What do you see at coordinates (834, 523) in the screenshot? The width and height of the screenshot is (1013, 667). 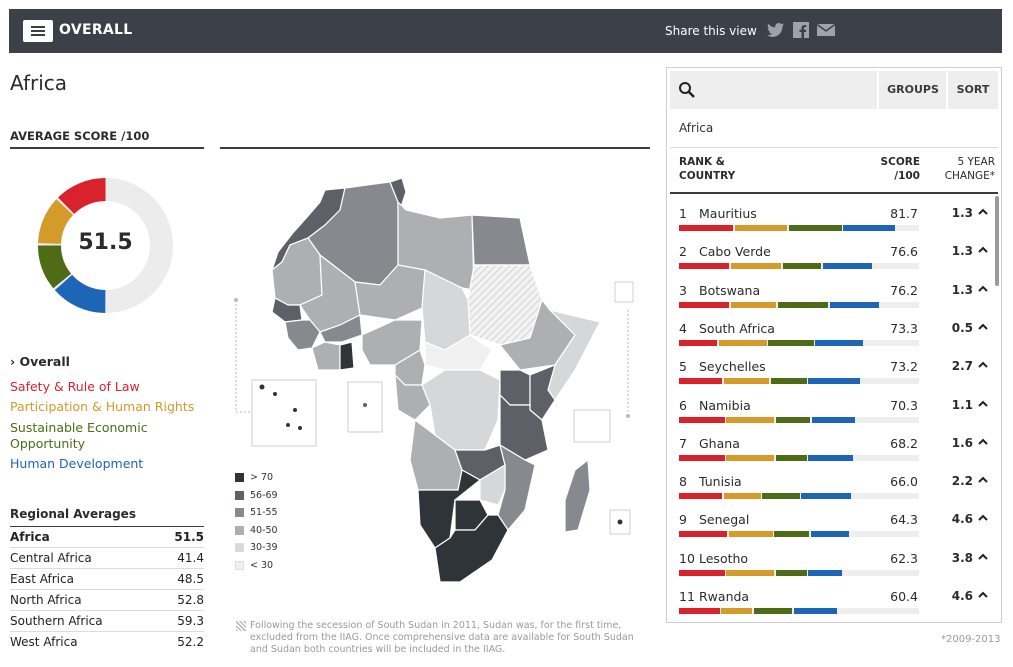 I see `country-row: 9 Senegal 64.3 4.6` at bounding box center [834, 523].